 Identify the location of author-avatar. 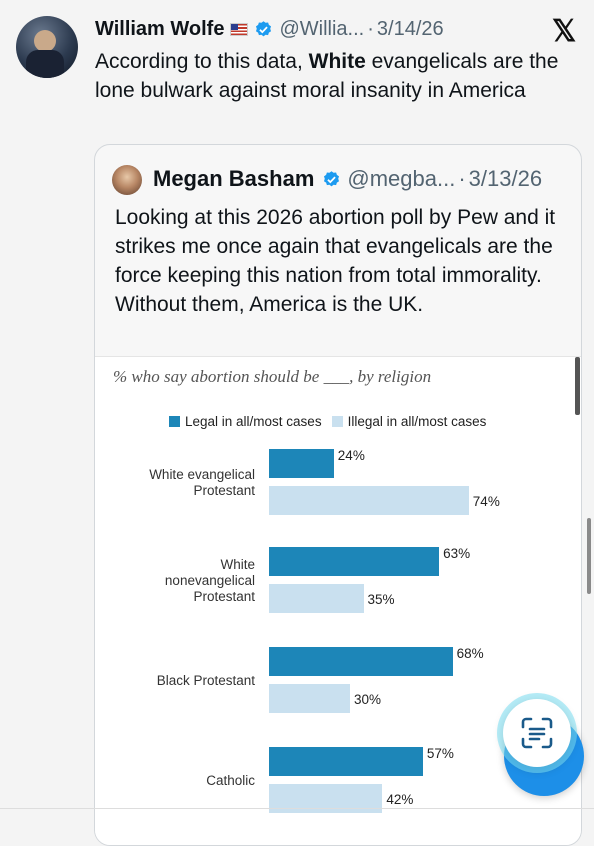
(47, 47).